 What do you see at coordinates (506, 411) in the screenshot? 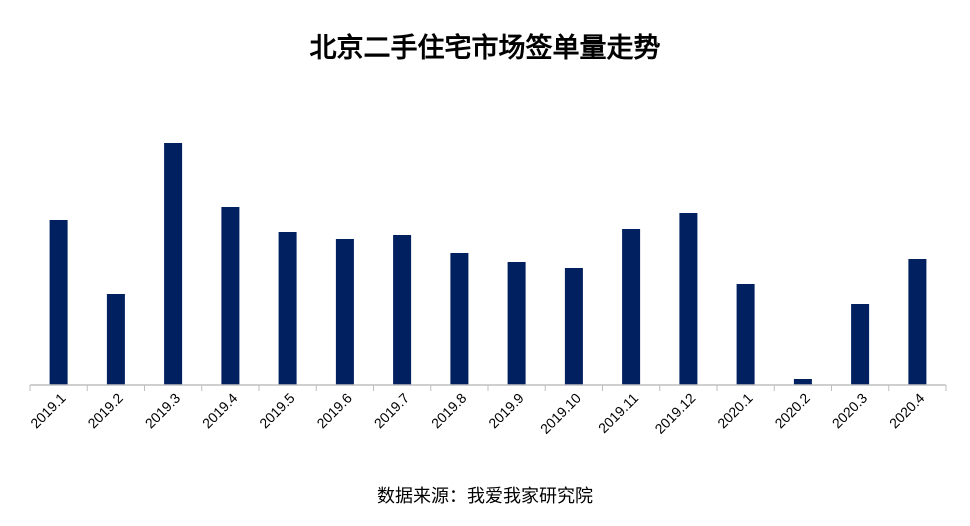
I see `x-tick-label: 2019.9` at bounding box center [506, 411].